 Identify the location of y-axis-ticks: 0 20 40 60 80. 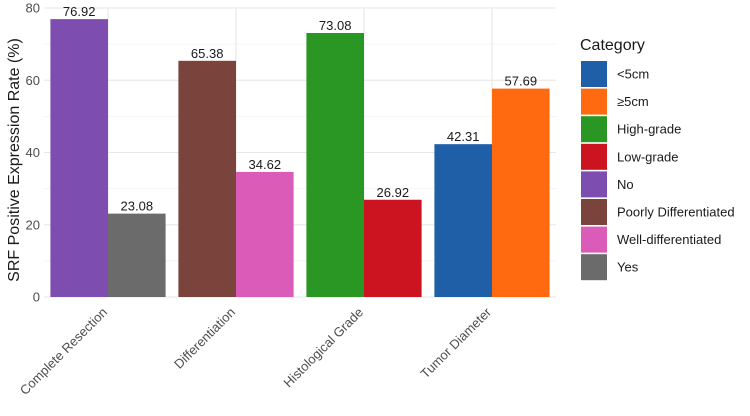
(33, 153).